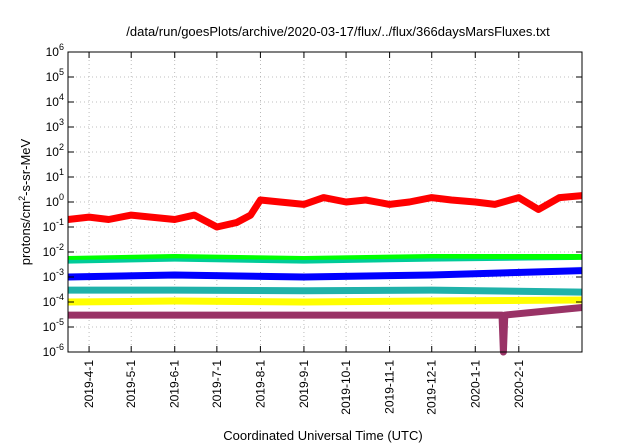  What do you see at coordinates (390, 387) in the screenshot?
I see `x-tick-label: 2019-11-1` at bounding box center [390, 387].